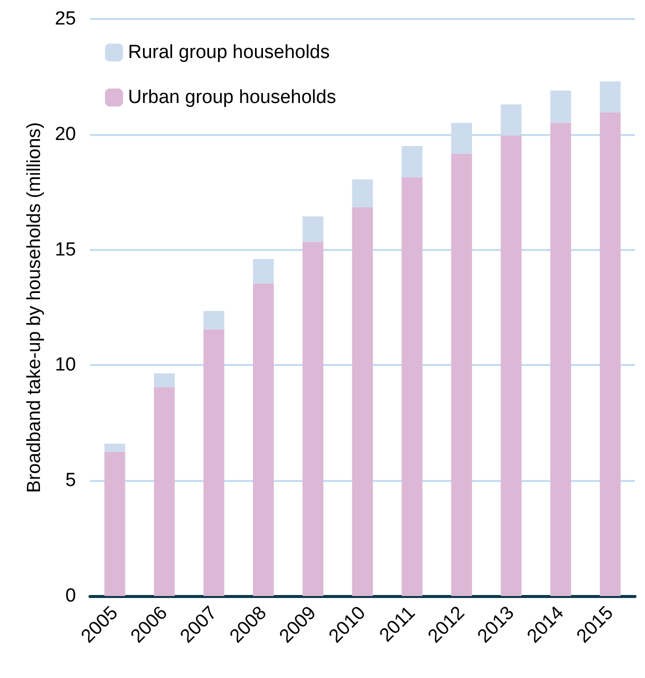  I want to click on y-tick-label: 10, so click(65, 365).